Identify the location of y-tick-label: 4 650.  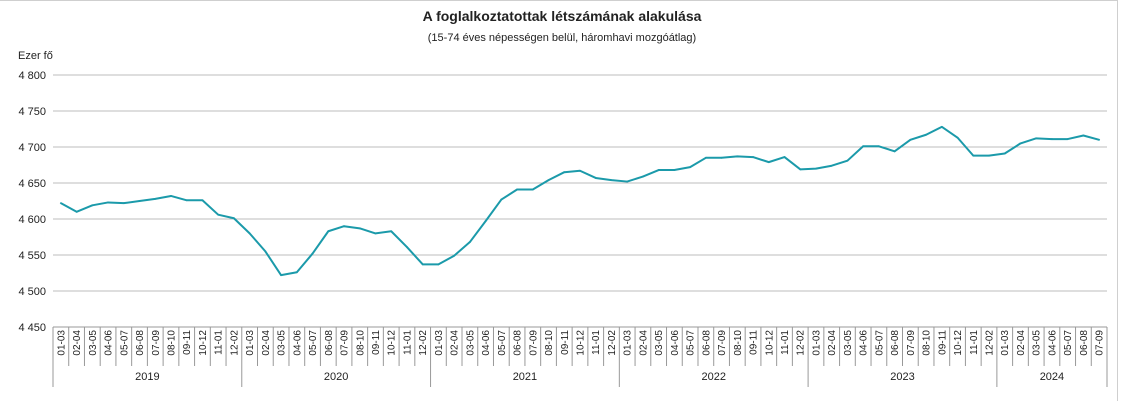
(32, 184).